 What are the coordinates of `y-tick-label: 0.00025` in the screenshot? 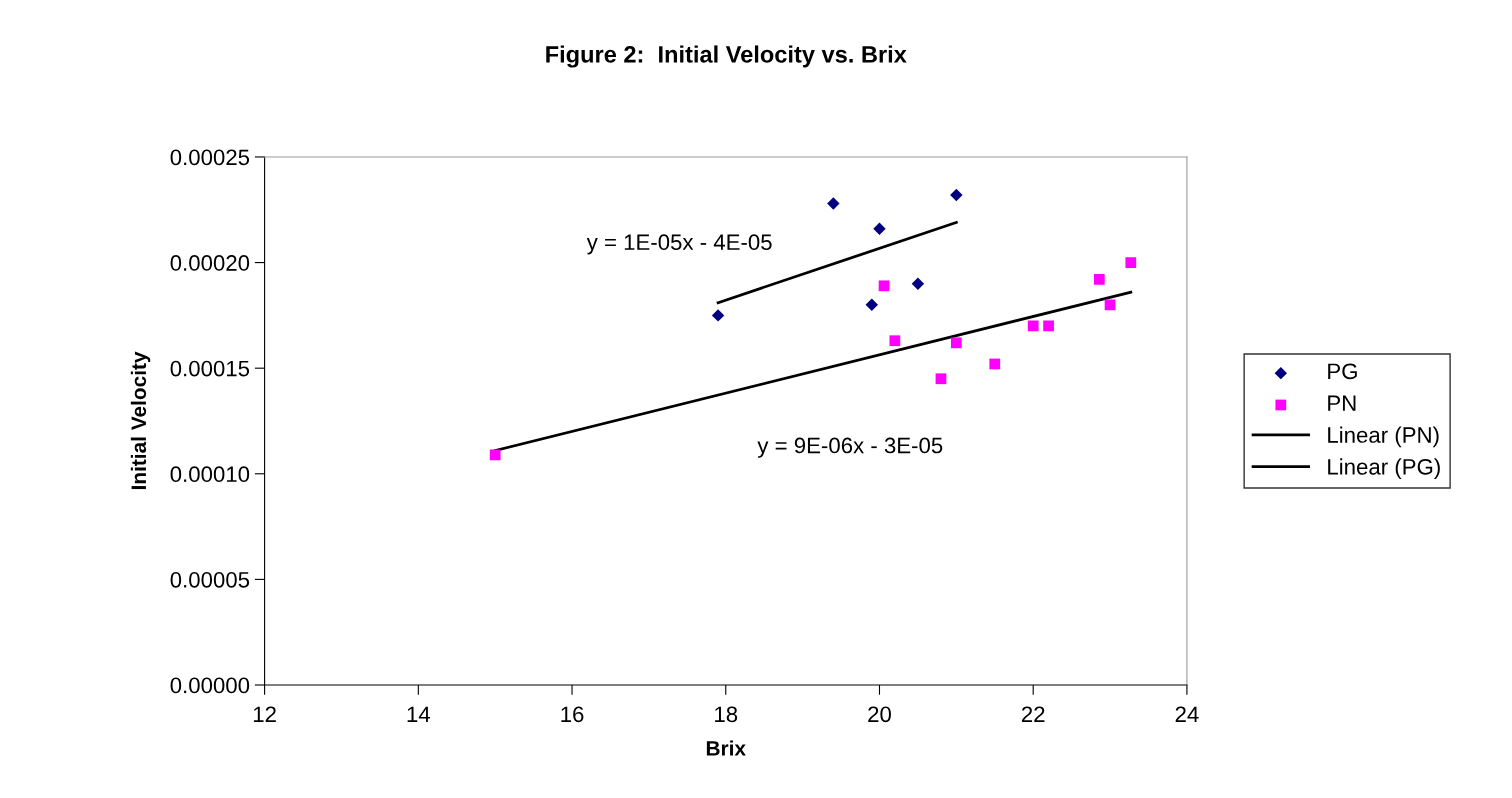 It's located at (210, 157).